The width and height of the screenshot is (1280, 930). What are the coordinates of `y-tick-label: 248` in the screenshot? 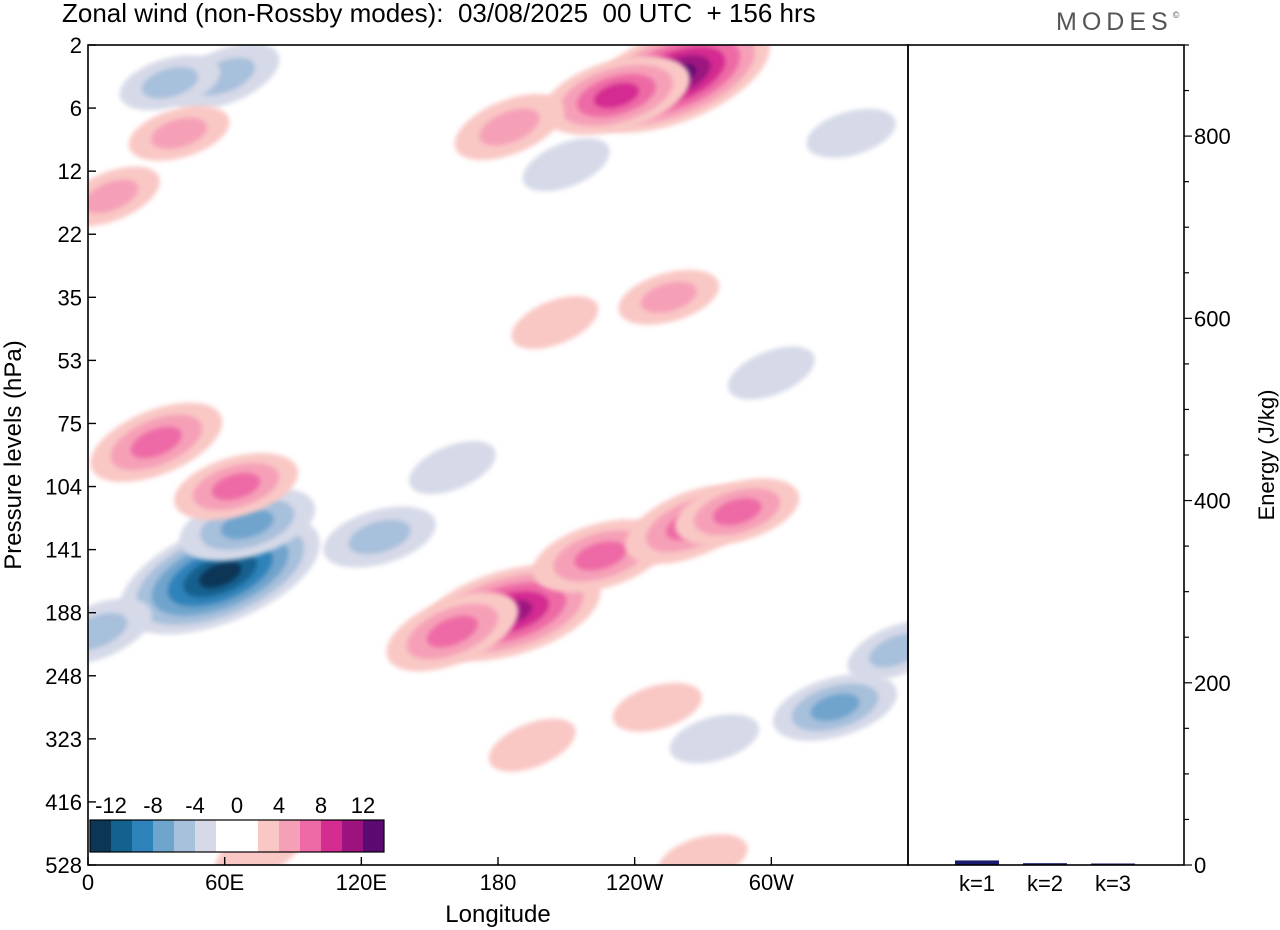 It's located at (63, 676).